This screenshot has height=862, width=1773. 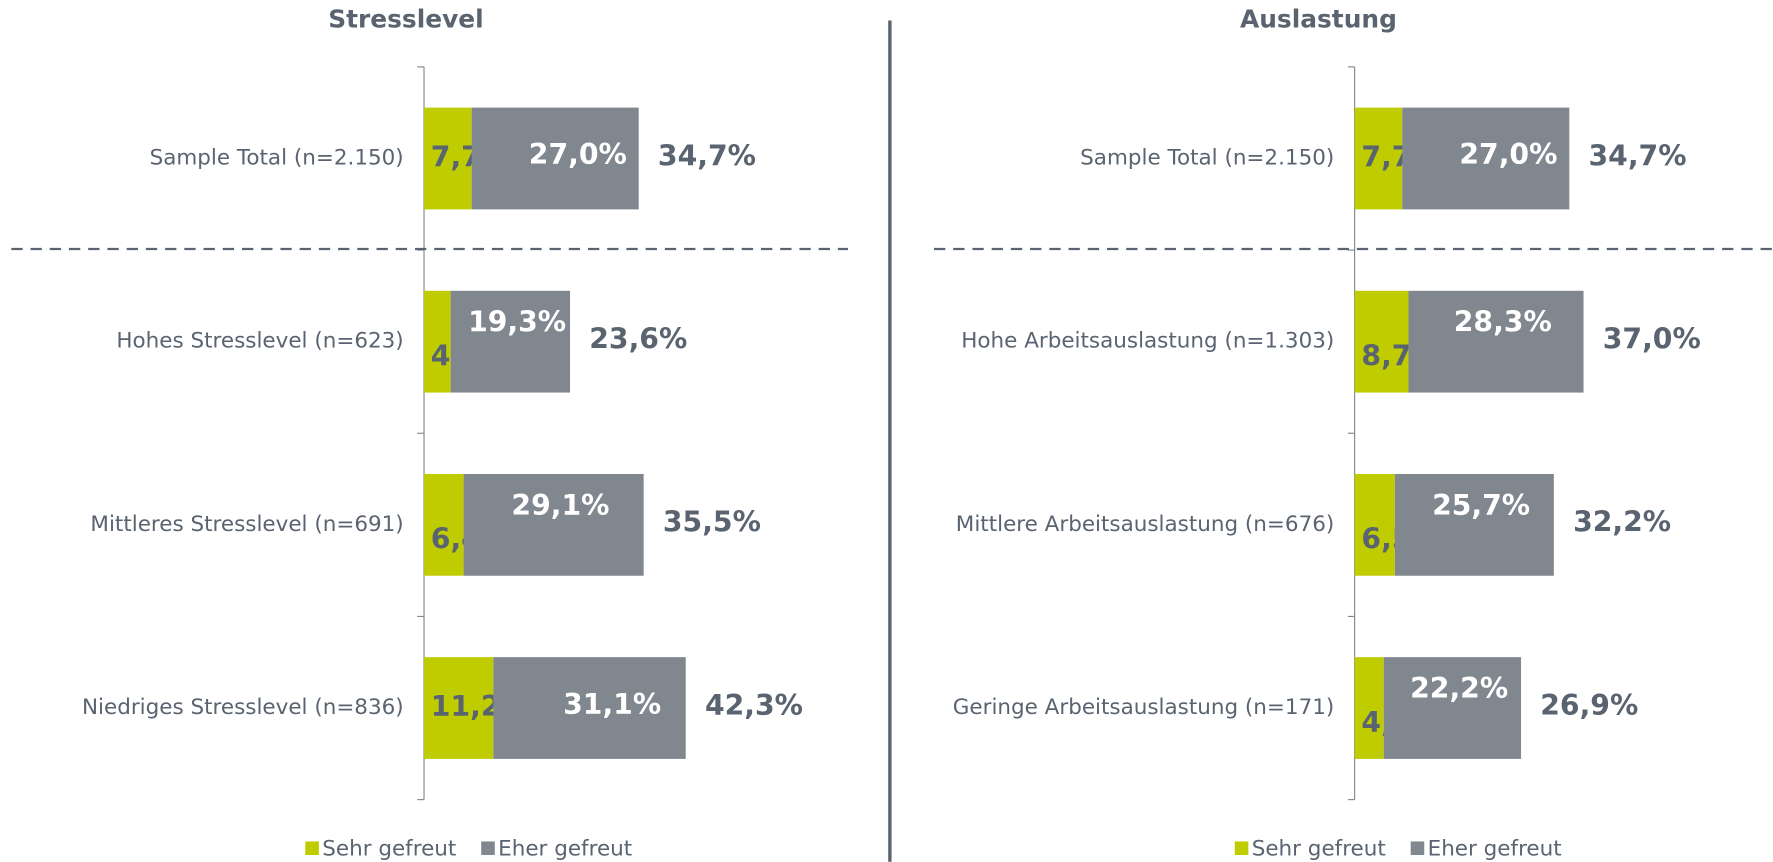 I want to click on total-label: 35,5%, so click(x=712, y=522).